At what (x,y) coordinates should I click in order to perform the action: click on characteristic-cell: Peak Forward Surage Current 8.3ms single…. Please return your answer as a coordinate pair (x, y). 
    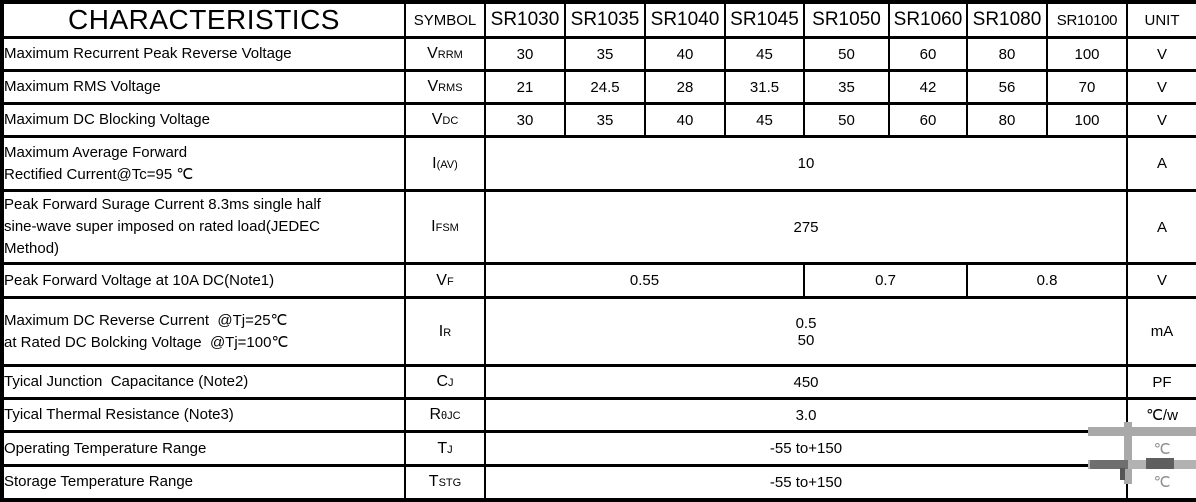
    Looking at the image, I should click on (203, 227).